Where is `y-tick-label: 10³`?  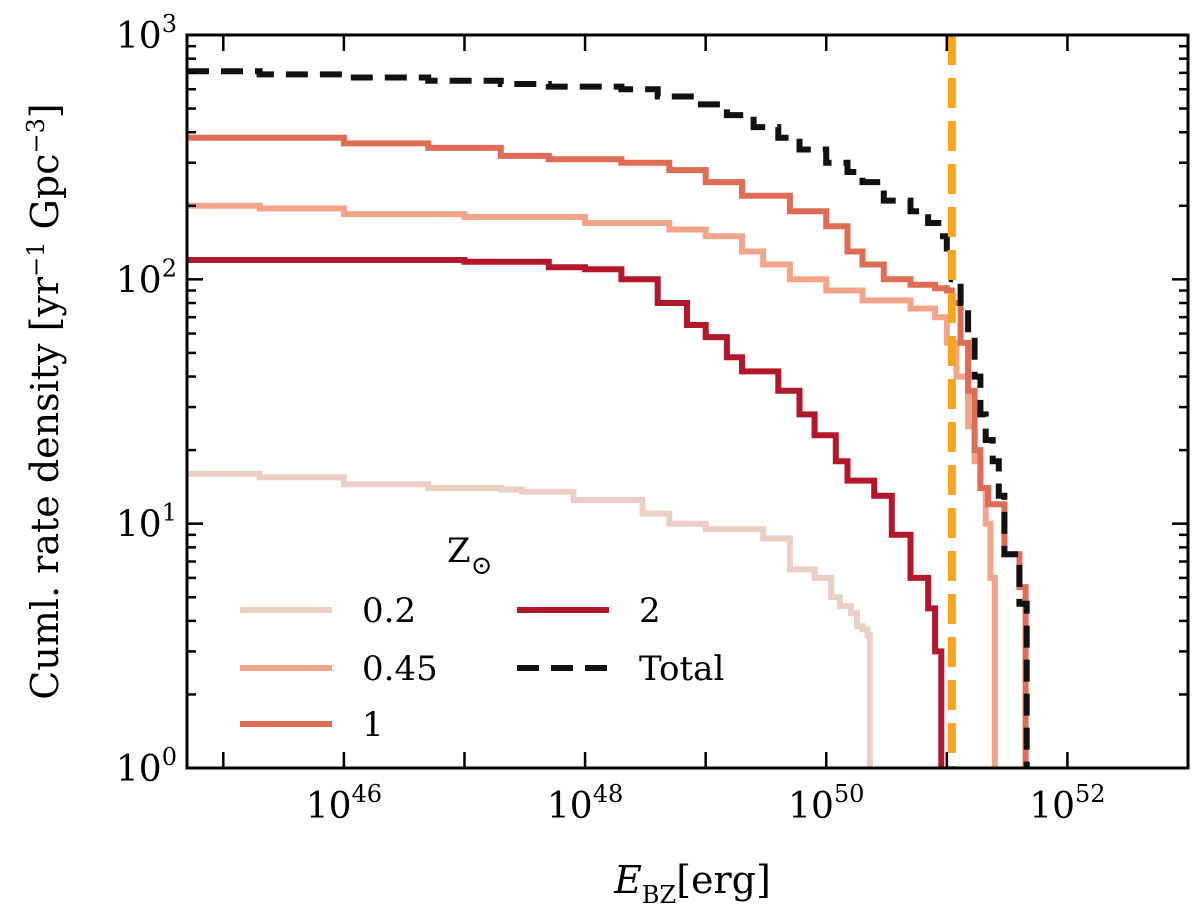 y-tick-label: 10³ is located at coordinates (146, 33).